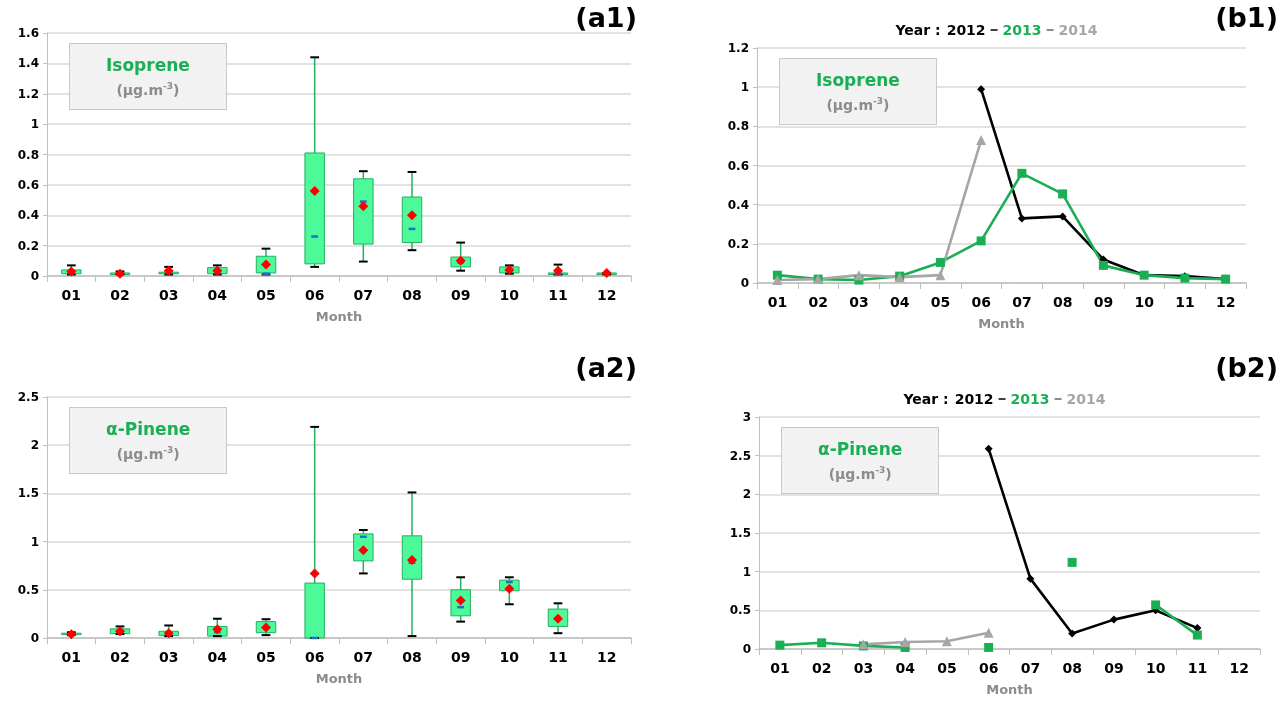 The width and height of the screenshot is (1282, 701). What do you see at coordinates (606, 17) in the screenshot?
I see `text: (a1)` at bounding box center [606, 17].